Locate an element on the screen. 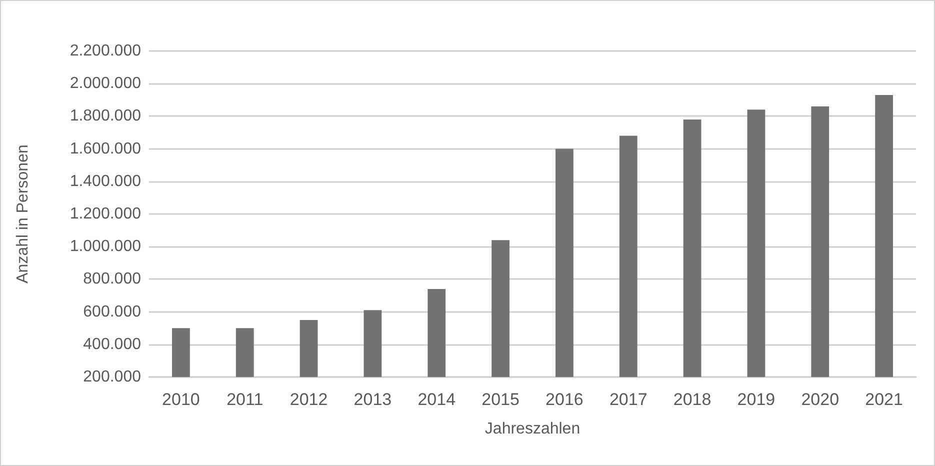 This screenshot has width=935, height=466. x-tick-label: 2012 is located at coordinates (309, 399).